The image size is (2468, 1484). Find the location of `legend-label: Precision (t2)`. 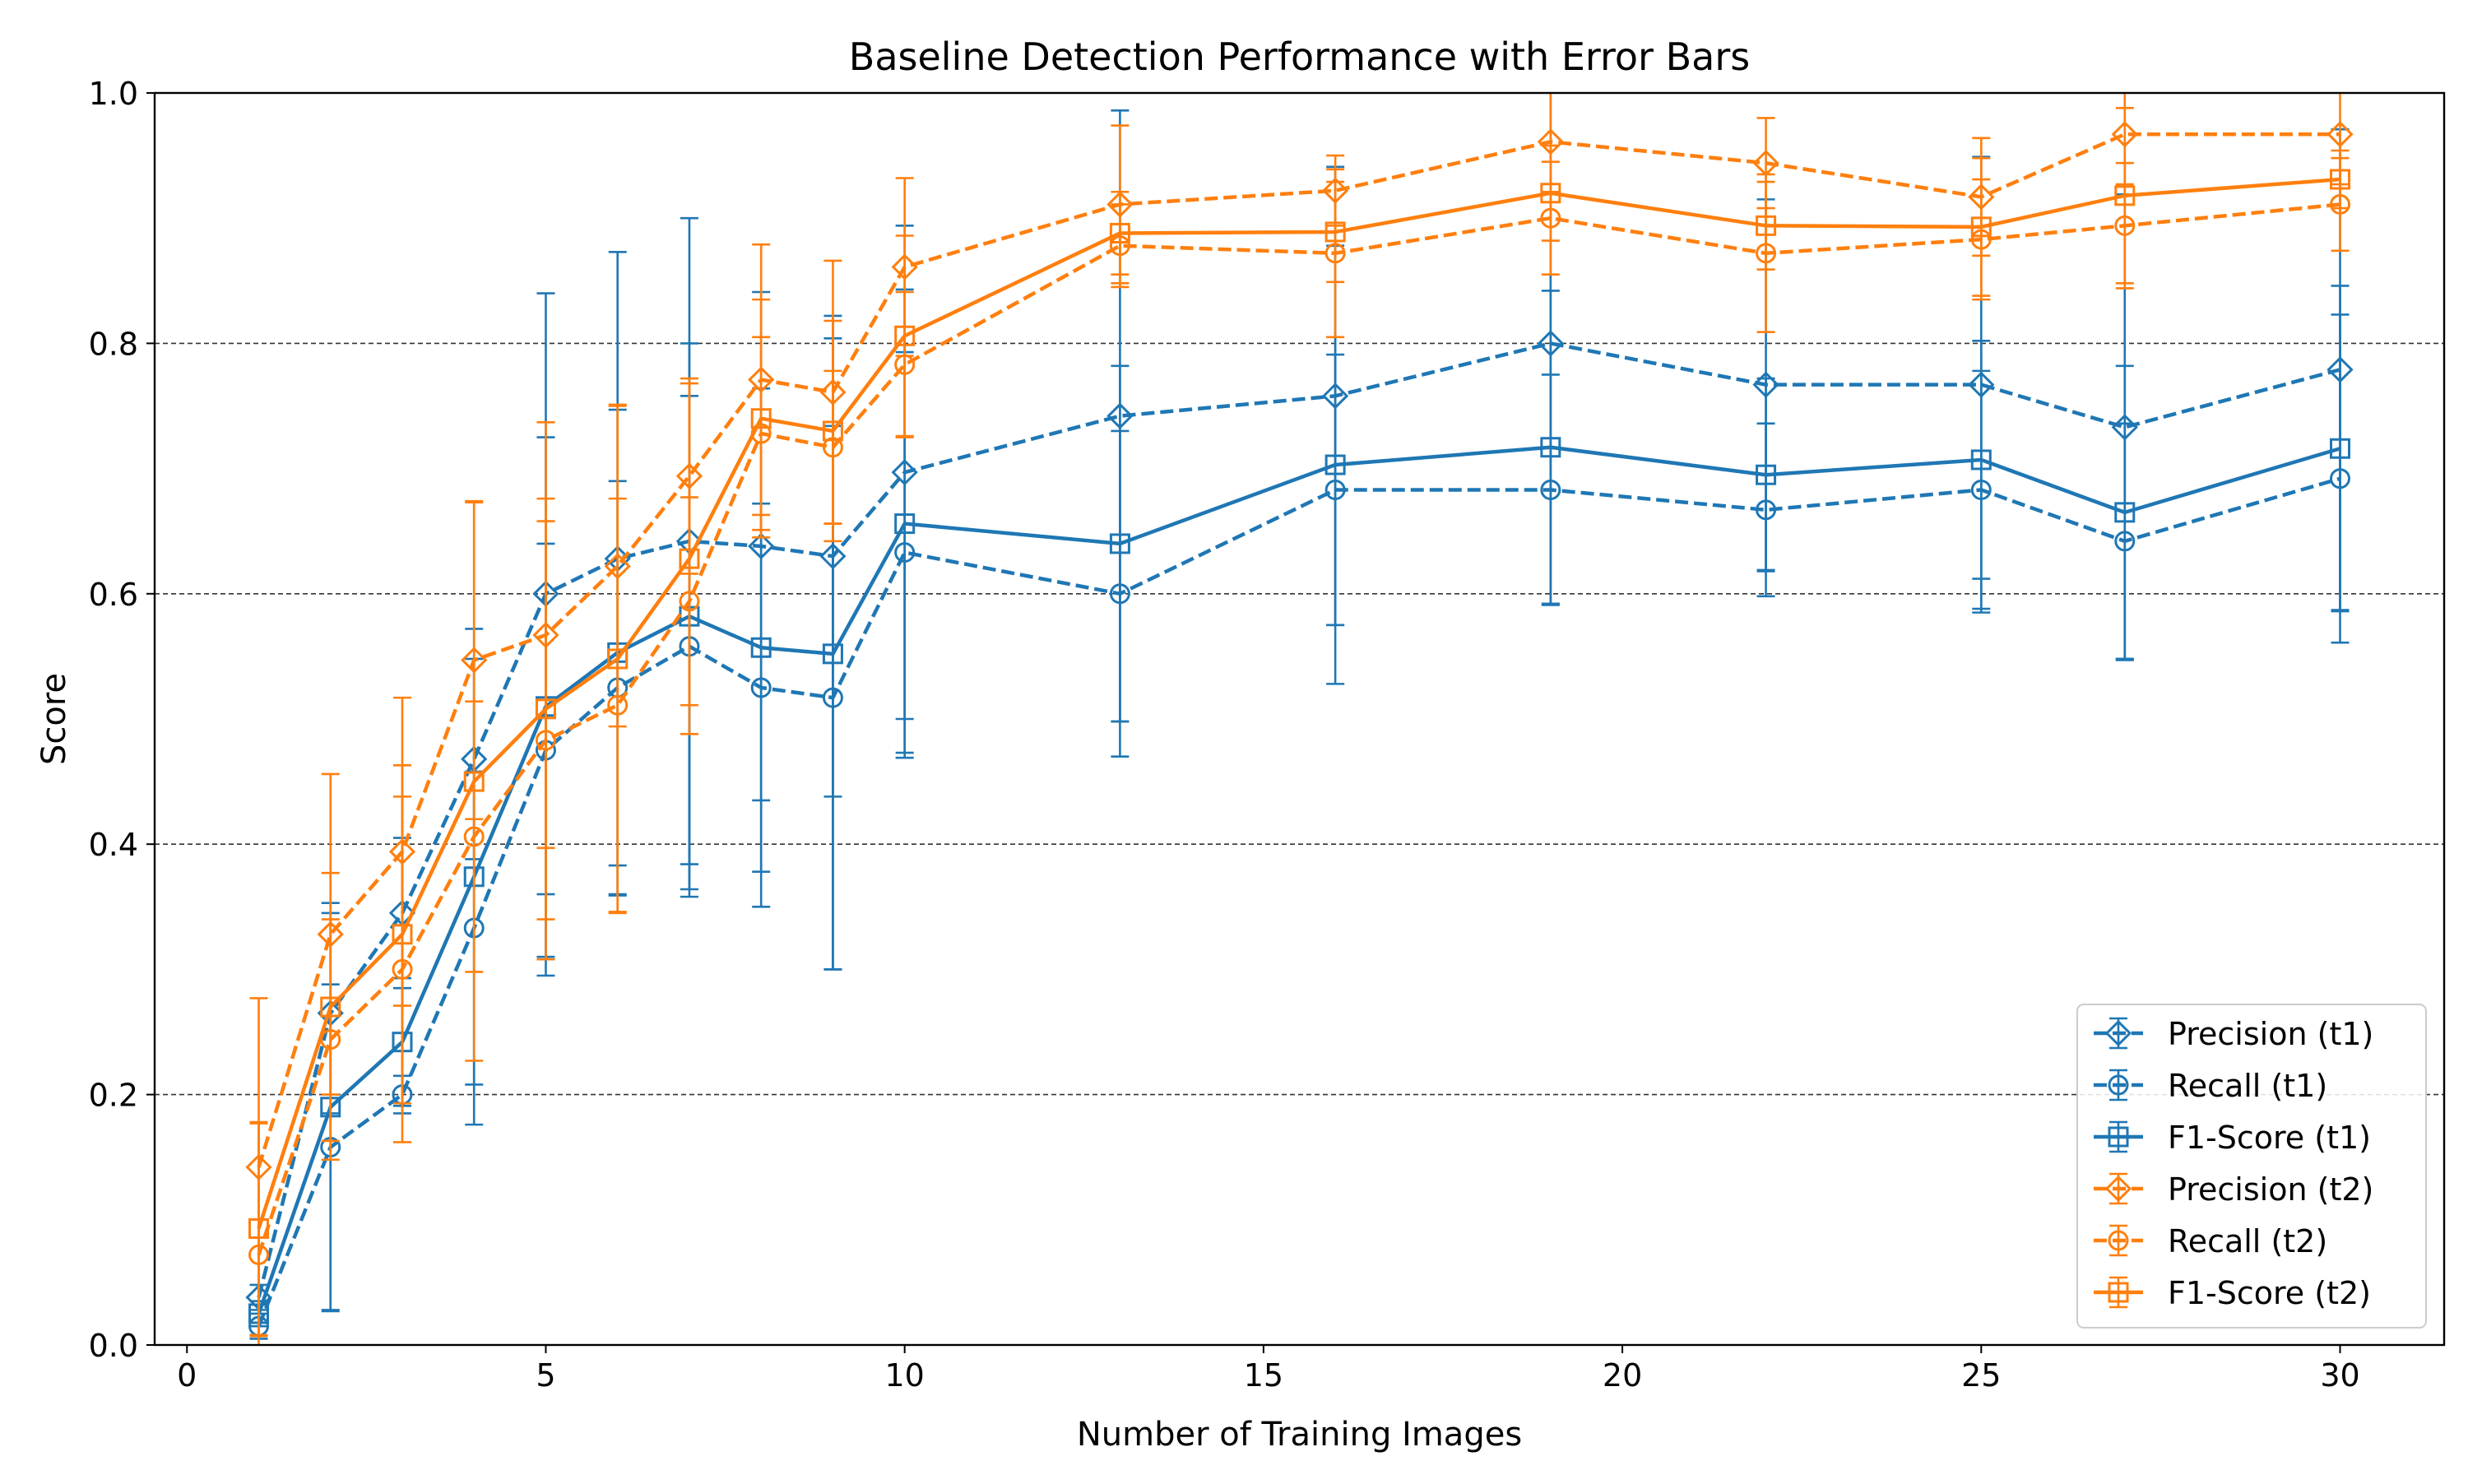

legend-label: Precision (t2) is located at coordinates (2270, 1189).